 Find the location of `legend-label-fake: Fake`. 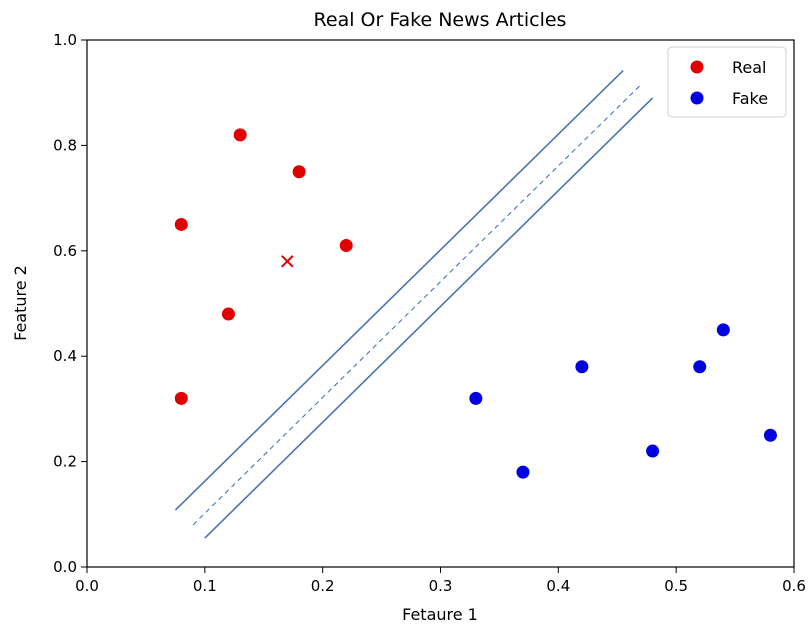

legend-label-fake: Fake is located at coordinates (750, 98).